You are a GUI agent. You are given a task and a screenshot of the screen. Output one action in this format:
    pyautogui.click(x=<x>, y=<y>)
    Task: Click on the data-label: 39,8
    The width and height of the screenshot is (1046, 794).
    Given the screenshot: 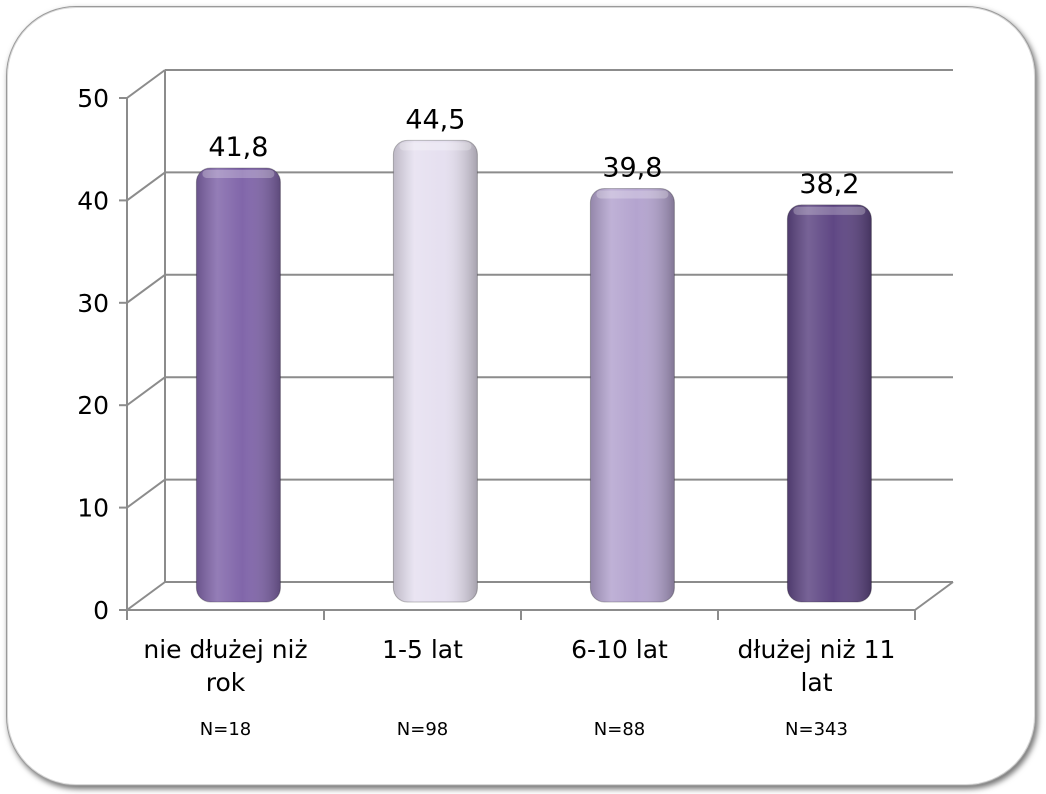 What is the action you would take?
    pyautogui.click(x=632, y=167)
    